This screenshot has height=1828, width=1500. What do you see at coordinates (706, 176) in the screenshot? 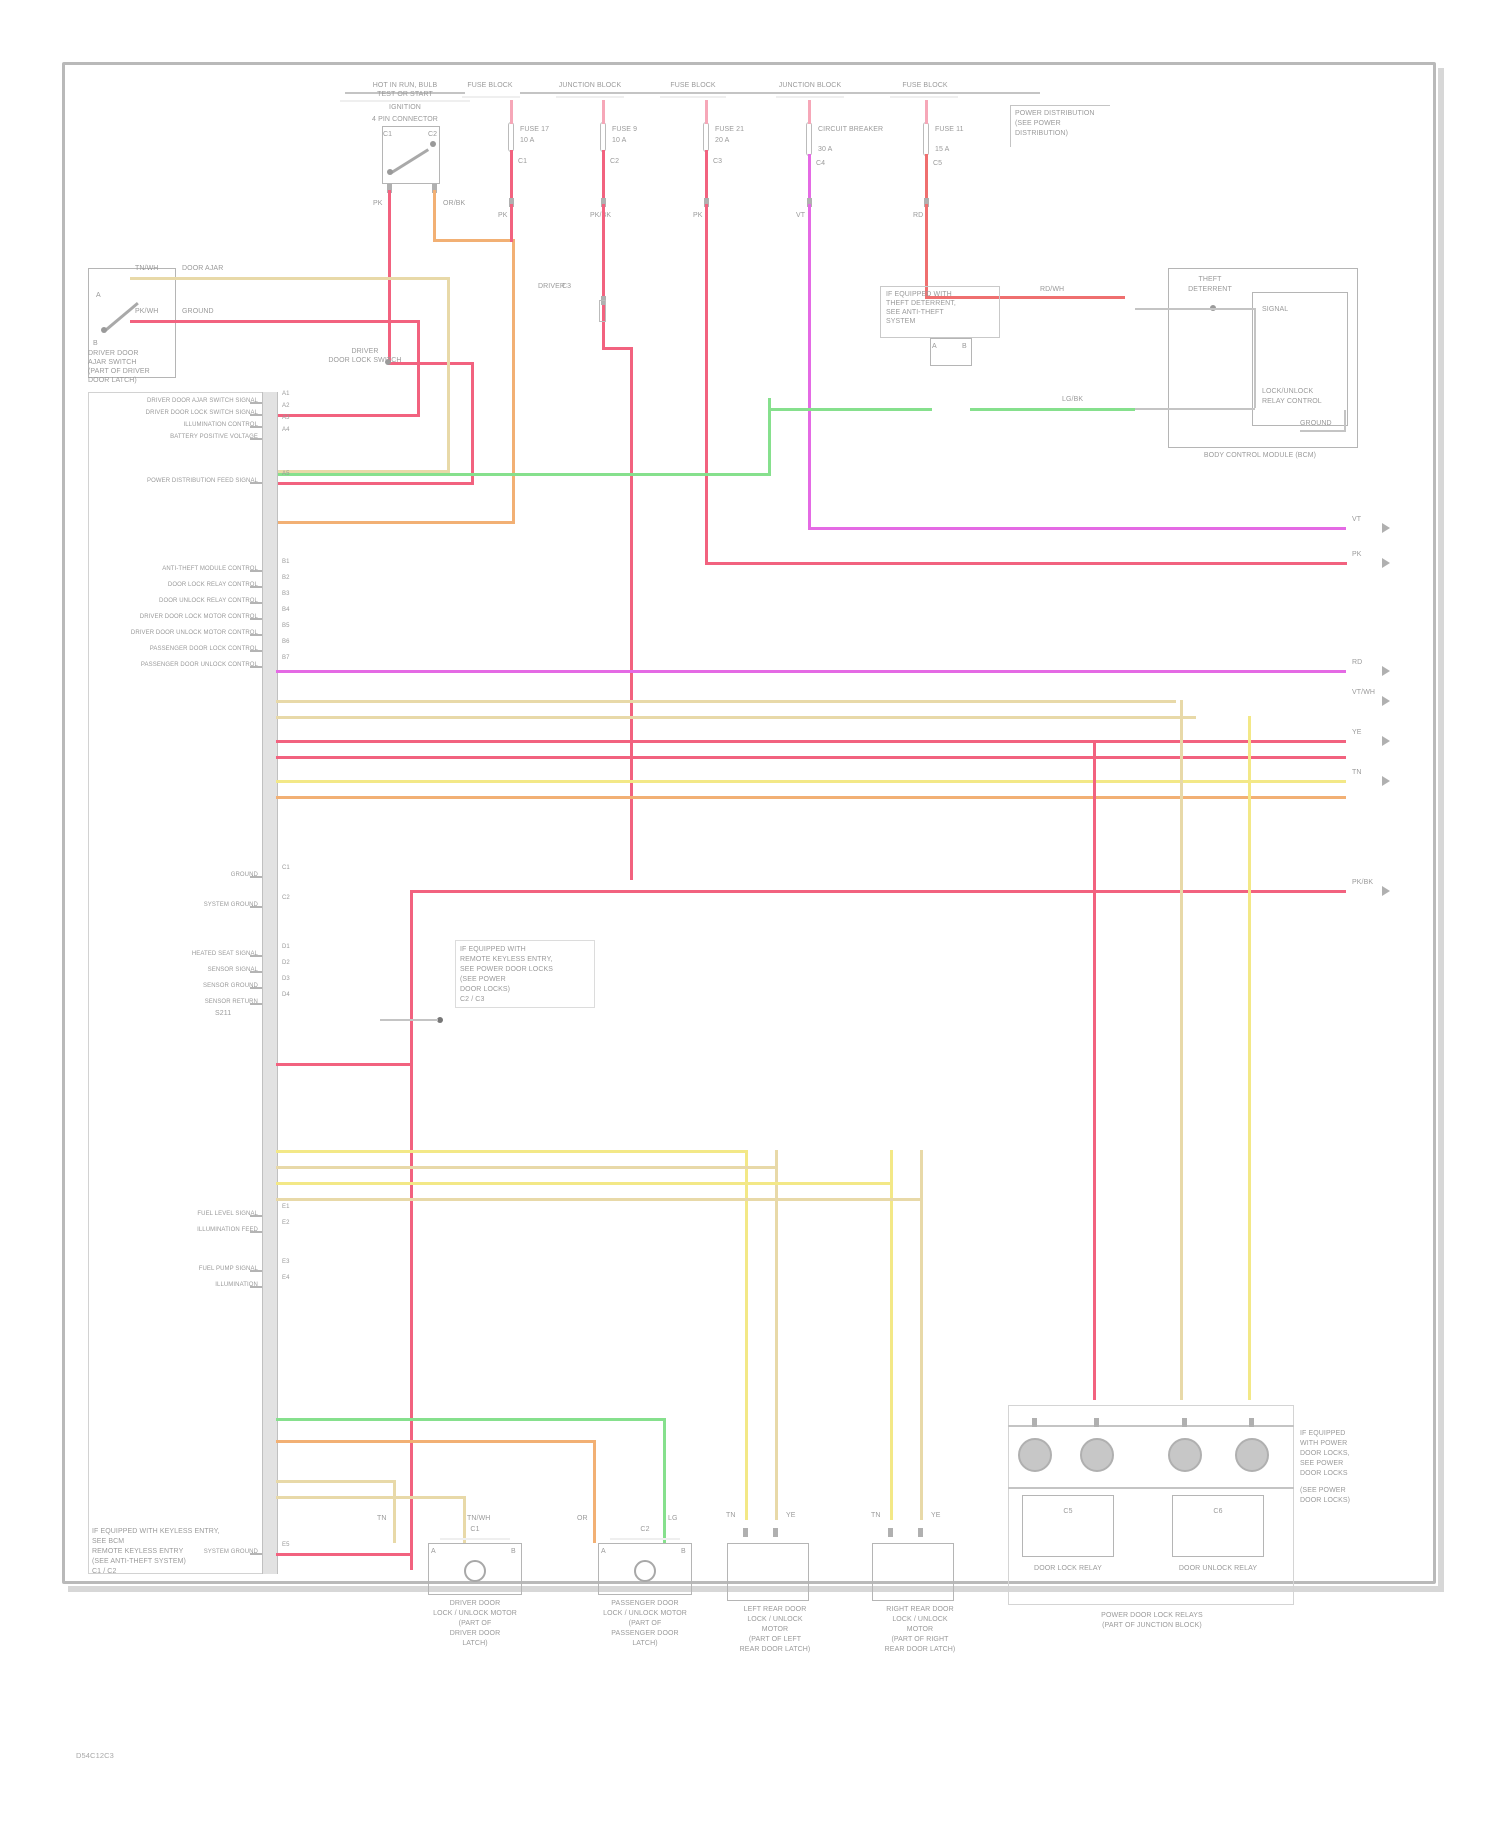
I see `fuse3-out` at bounding box center [706, 176].